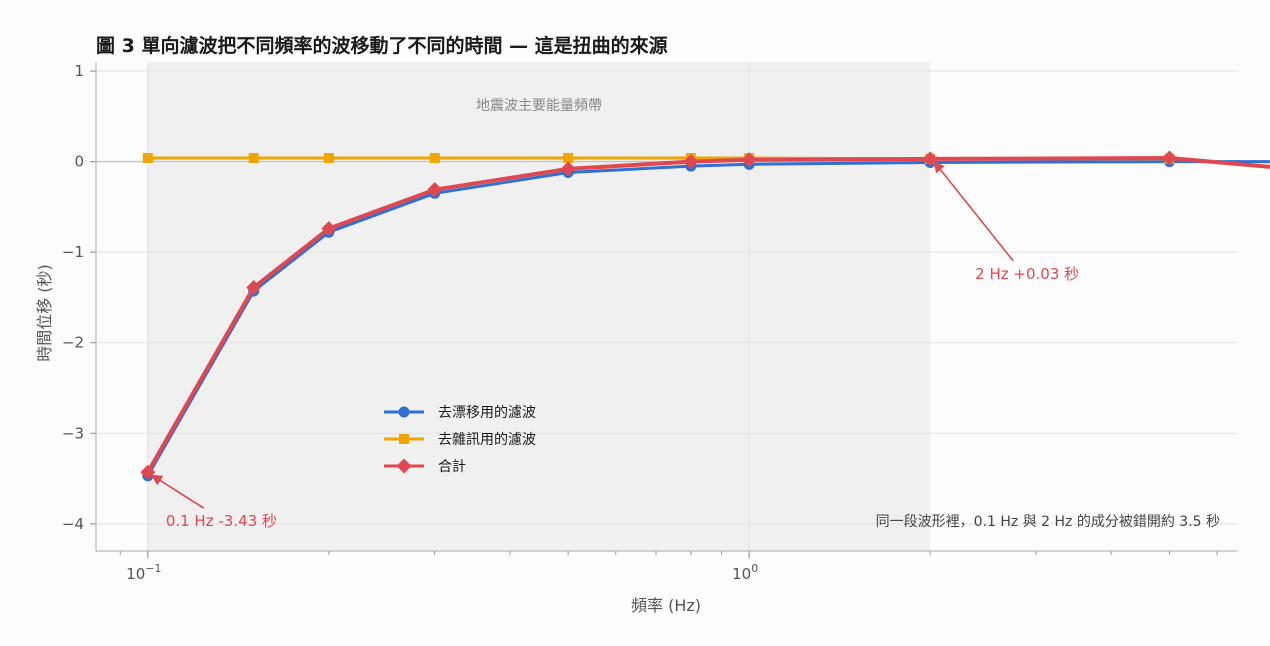 This screenshot has height=646, width=1270. I want to click on y-tick-label: −1, so click(73, 252).